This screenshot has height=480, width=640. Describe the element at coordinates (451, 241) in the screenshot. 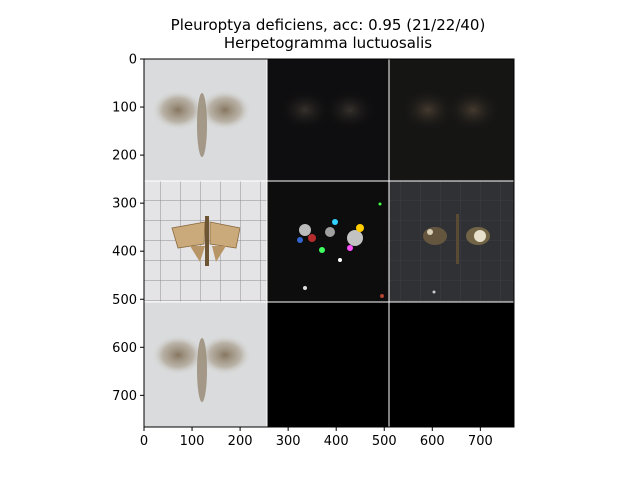

I see `panel-r1-c2` at that location.